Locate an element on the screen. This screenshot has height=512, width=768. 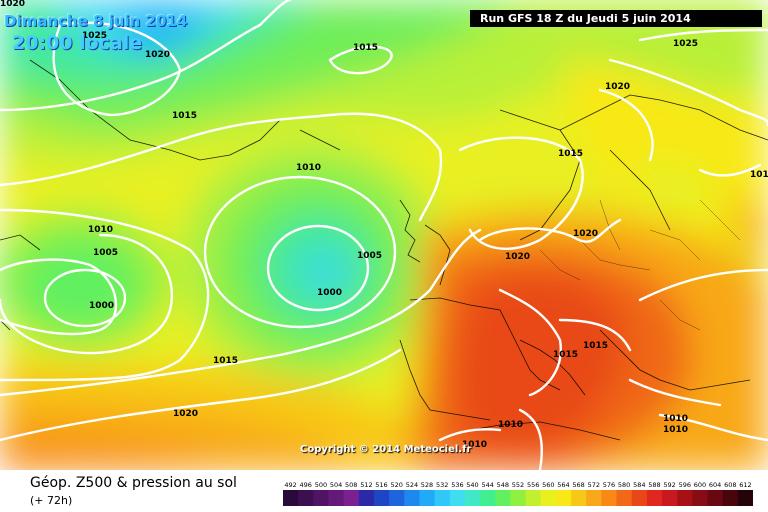
legend-tick-label: 524 is located at coordinates (412, 485).